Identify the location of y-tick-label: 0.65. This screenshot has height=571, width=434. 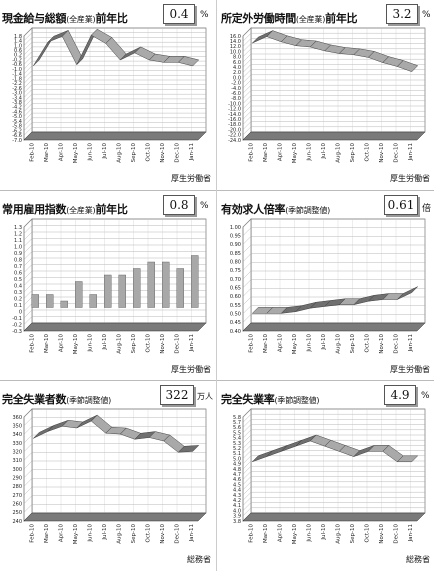
(235, 288).